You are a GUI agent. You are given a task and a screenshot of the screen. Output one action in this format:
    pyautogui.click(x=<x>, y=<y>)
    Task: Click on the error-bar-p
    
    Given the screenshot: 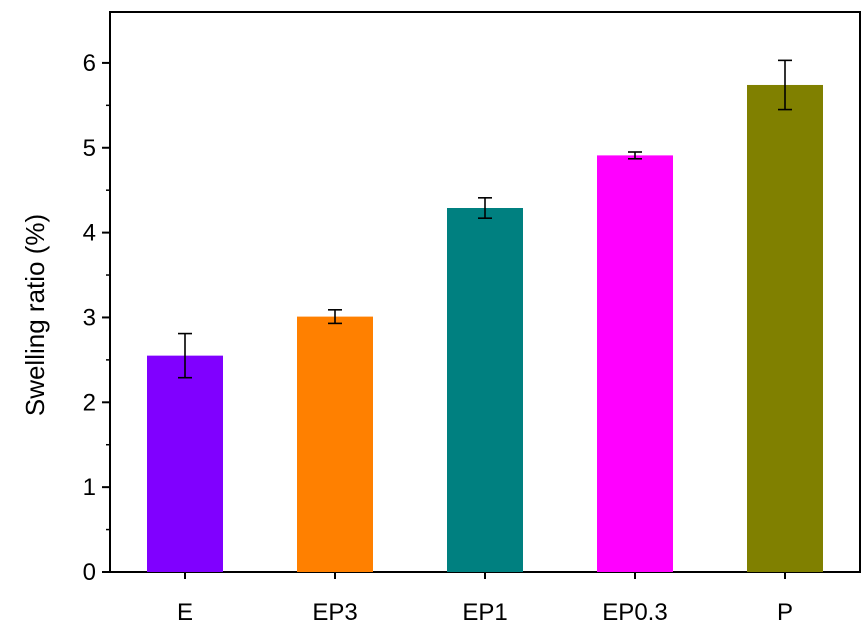 What is the action you would take?
    pyautogui.click(x=785, y=85)
    